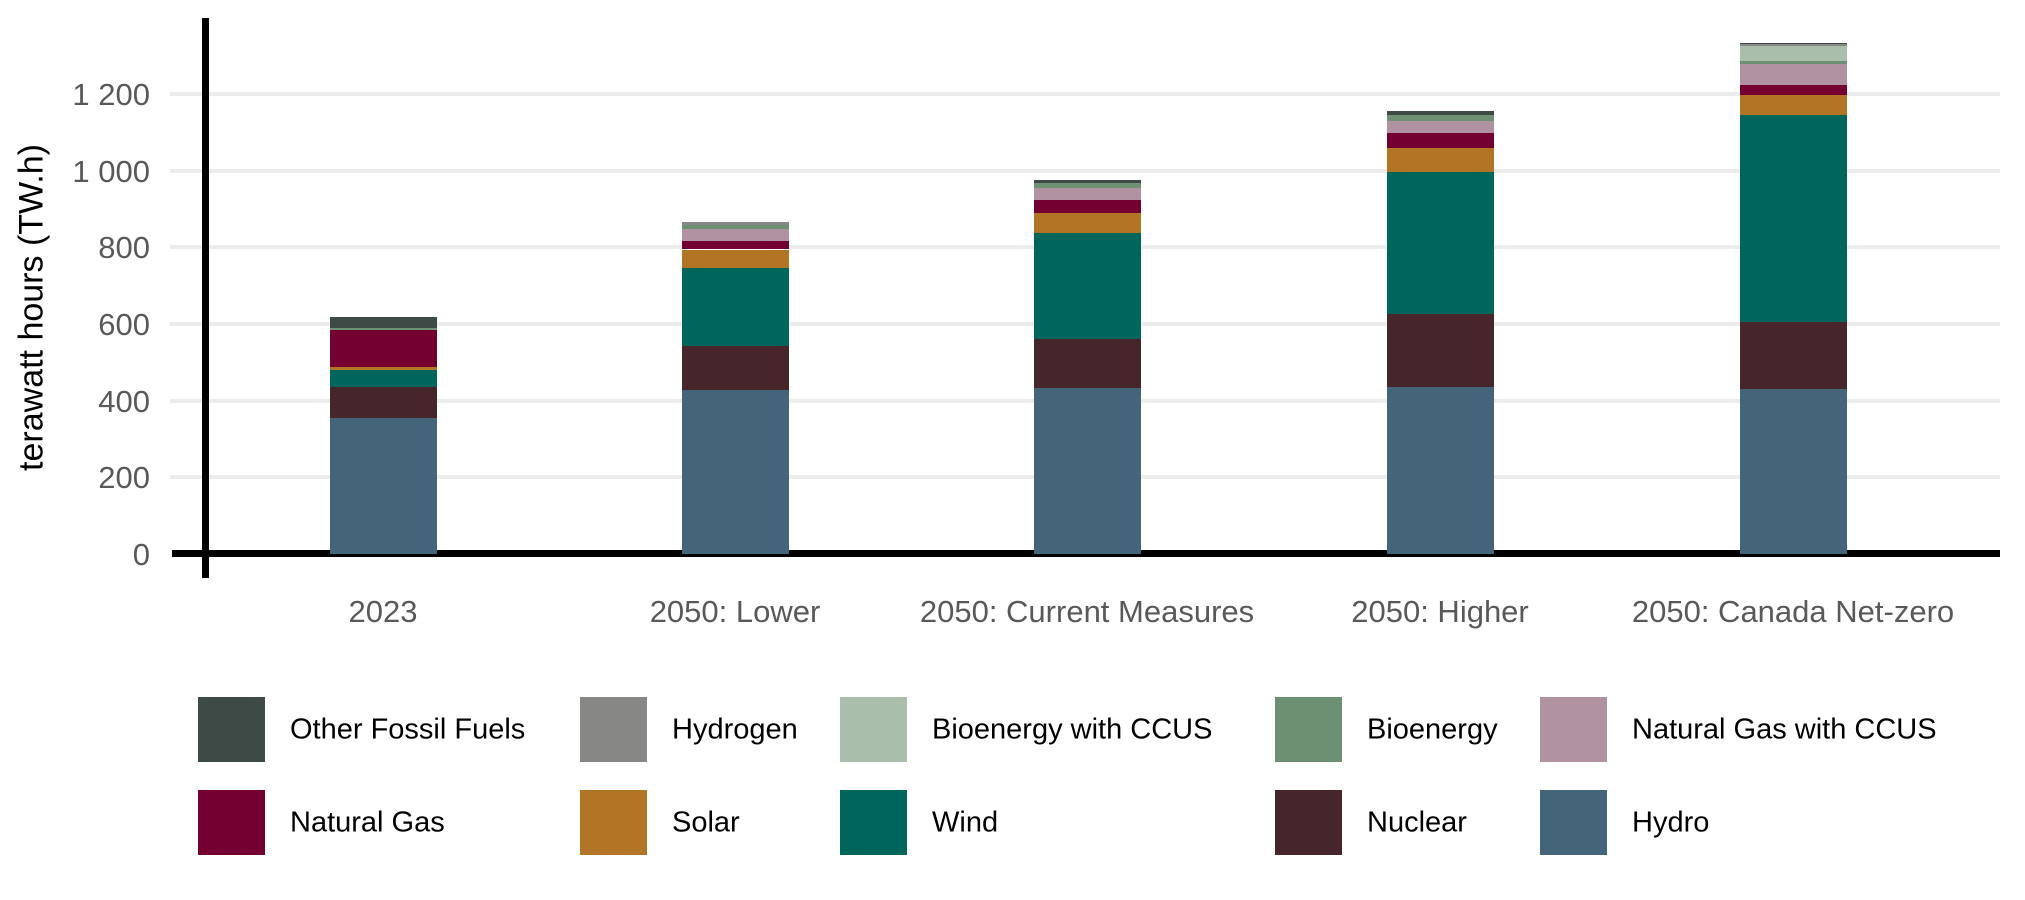  Describe the element at coordinates (1072, 729) in the screenshot. I see `legend-label-bioenergy-with-ccus: Bioenergy with CCUS` at that location.